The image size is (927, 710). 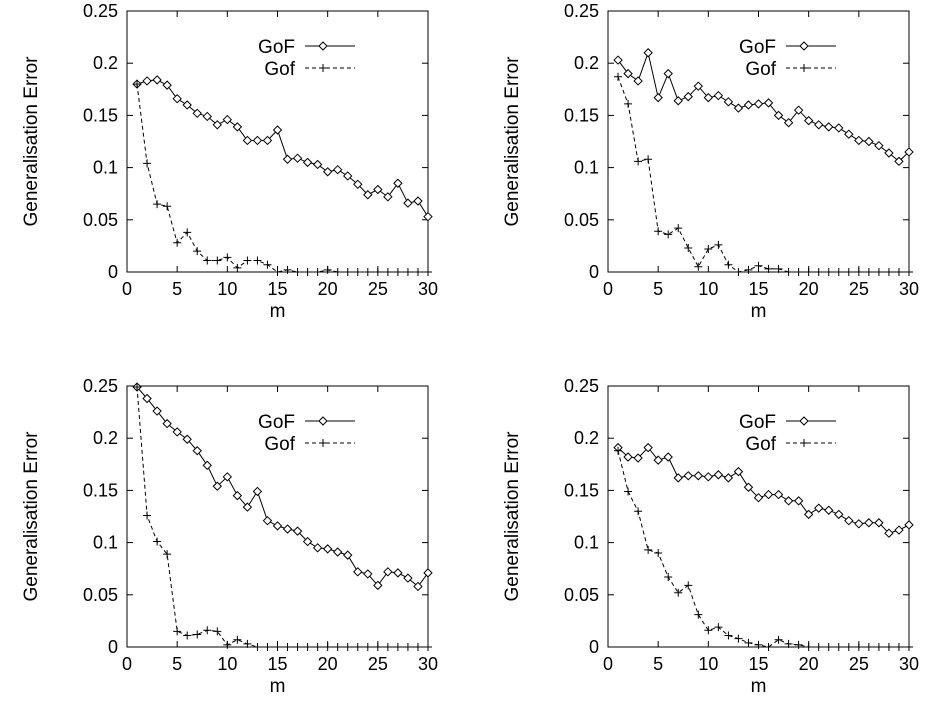 I want to click on y-tick-label: 0.1, so click(x=586, y=543).